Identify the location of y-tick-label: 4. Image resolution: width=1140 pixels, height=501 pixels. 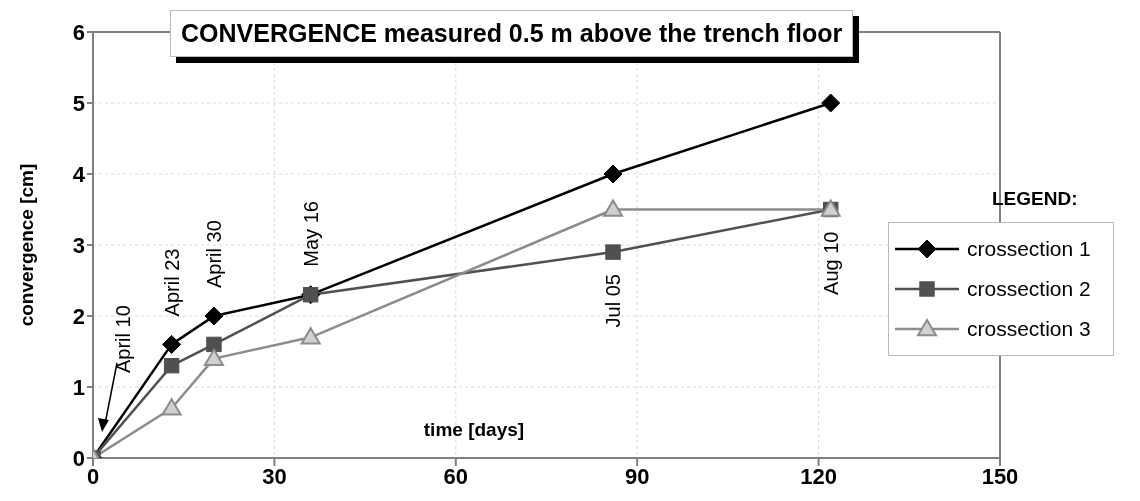
(79, 174).